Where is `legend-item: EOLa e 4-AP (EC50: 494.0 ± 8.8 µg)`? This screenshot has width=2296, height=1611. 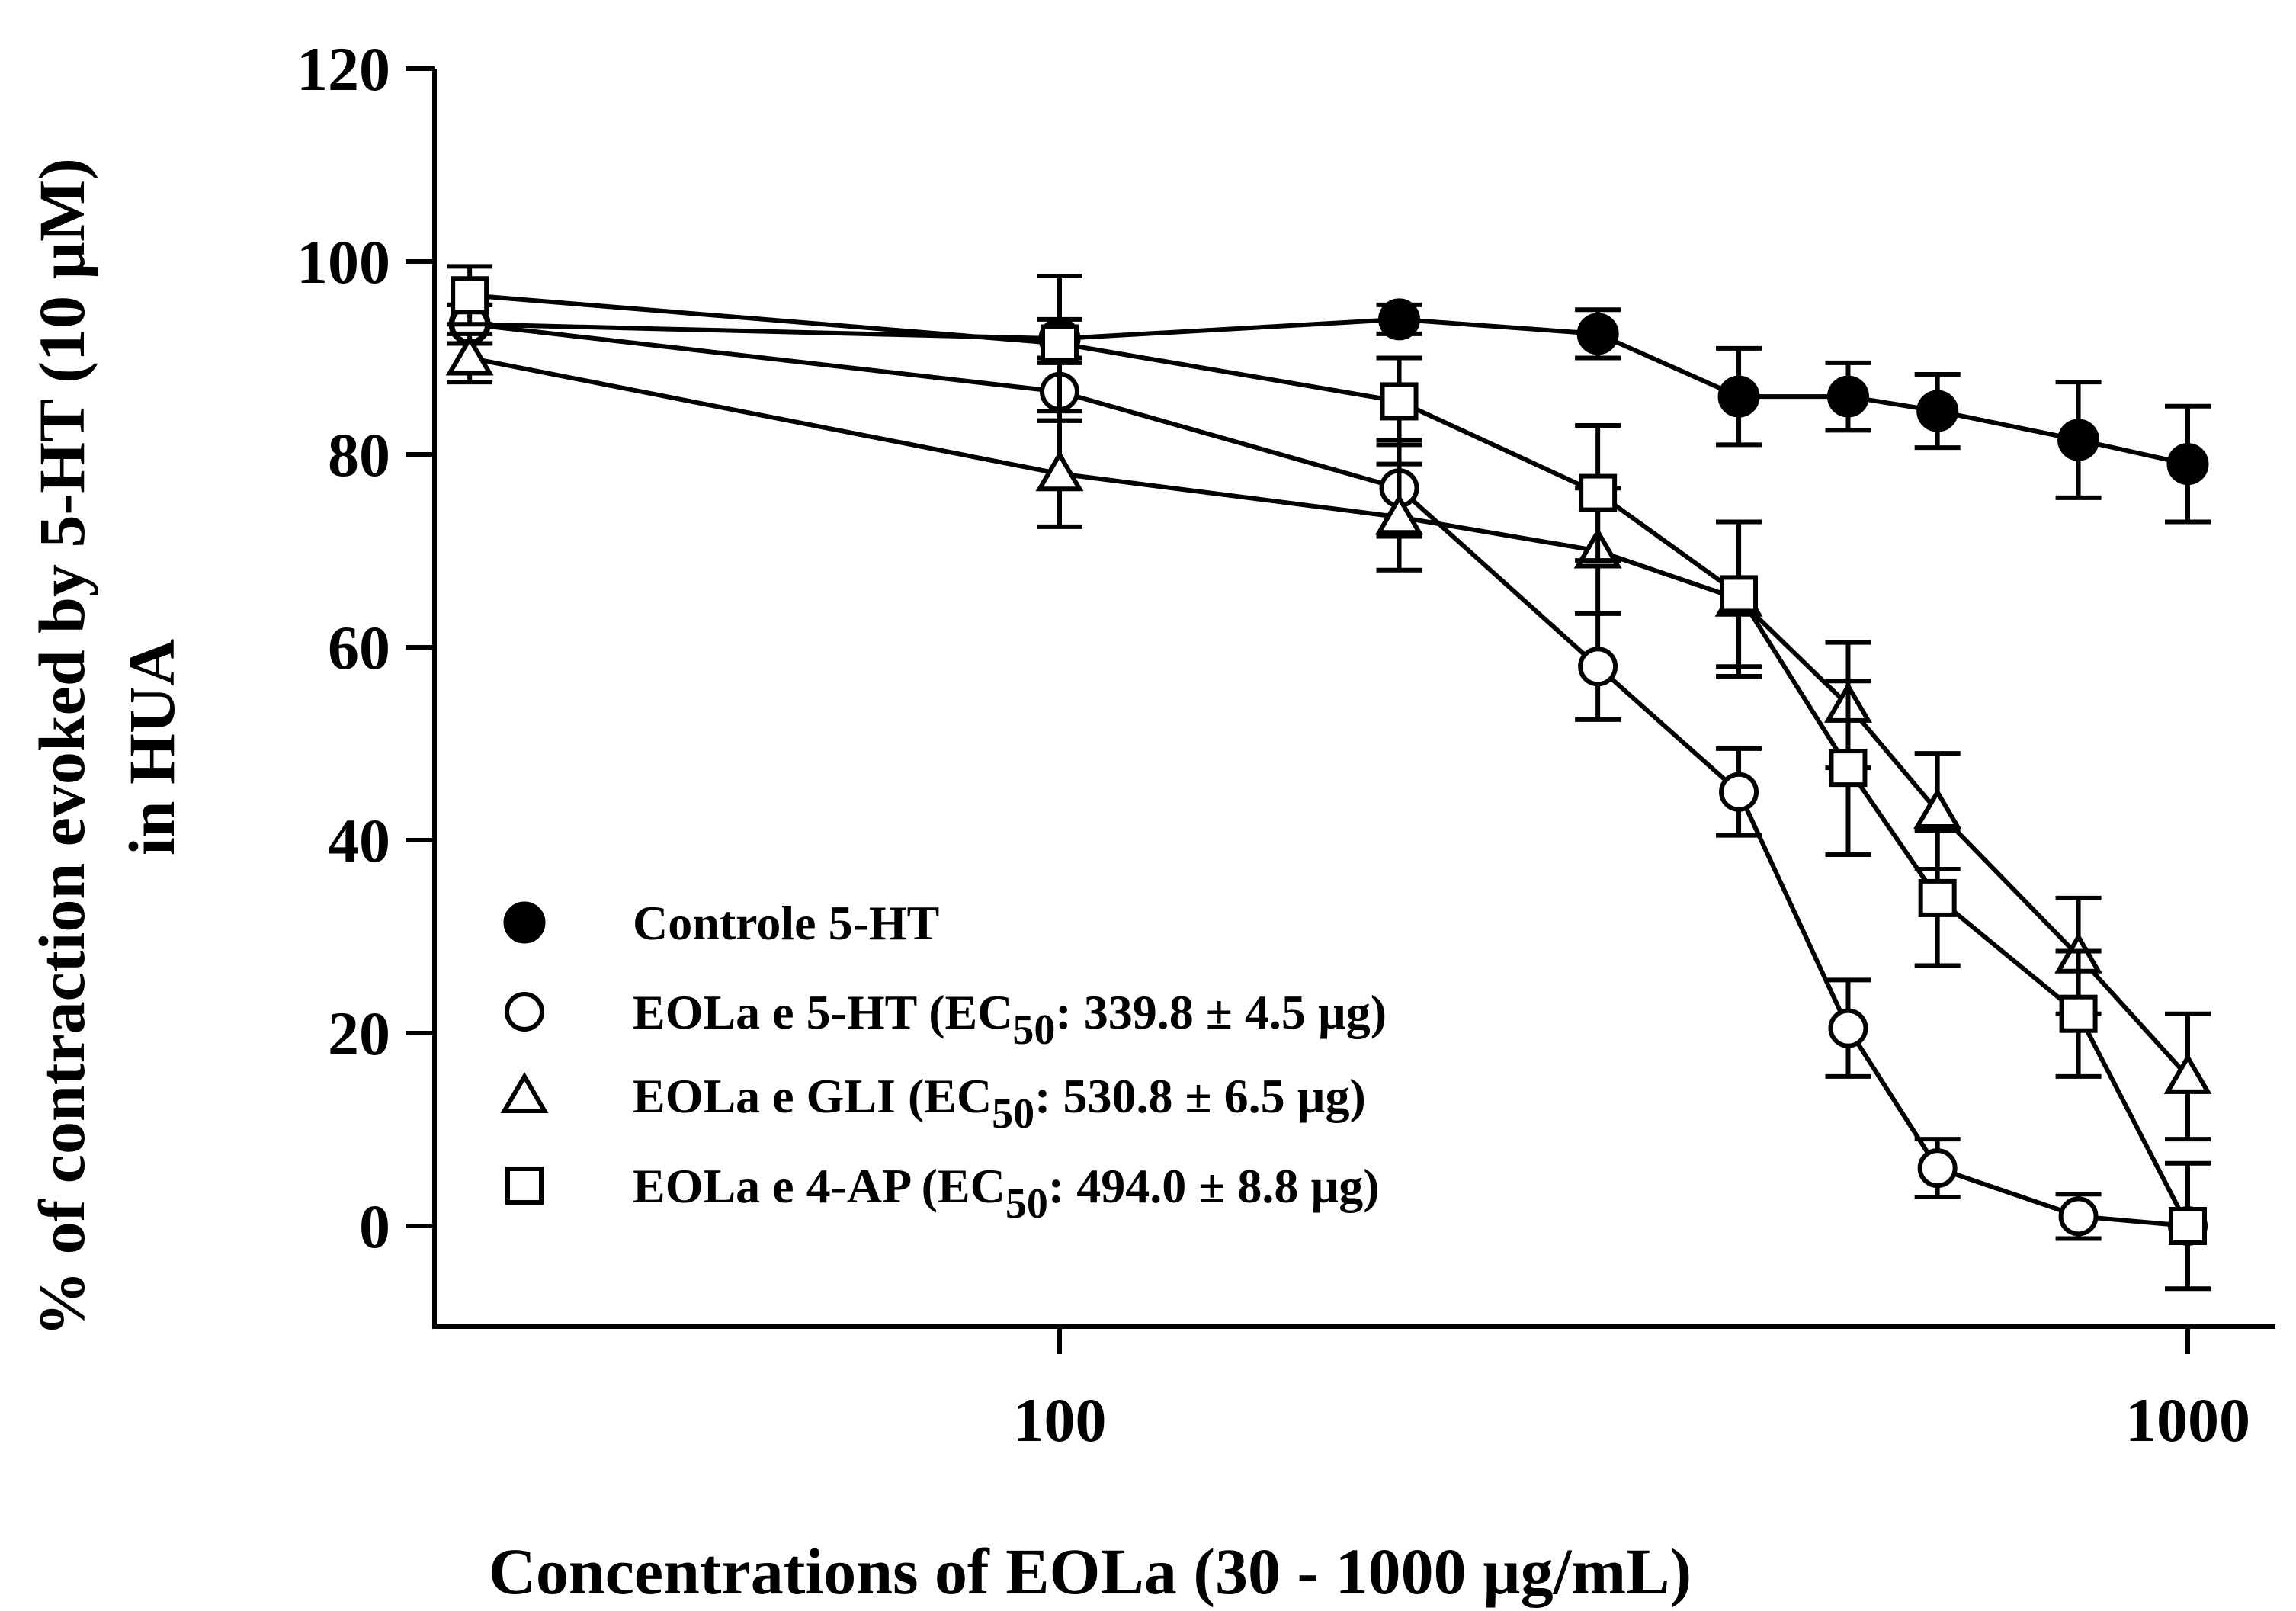 legend-item: EOLa e 4-AP (EC50: 494.0 ± 8.8 µg) is located at coordinates (942, 1193).